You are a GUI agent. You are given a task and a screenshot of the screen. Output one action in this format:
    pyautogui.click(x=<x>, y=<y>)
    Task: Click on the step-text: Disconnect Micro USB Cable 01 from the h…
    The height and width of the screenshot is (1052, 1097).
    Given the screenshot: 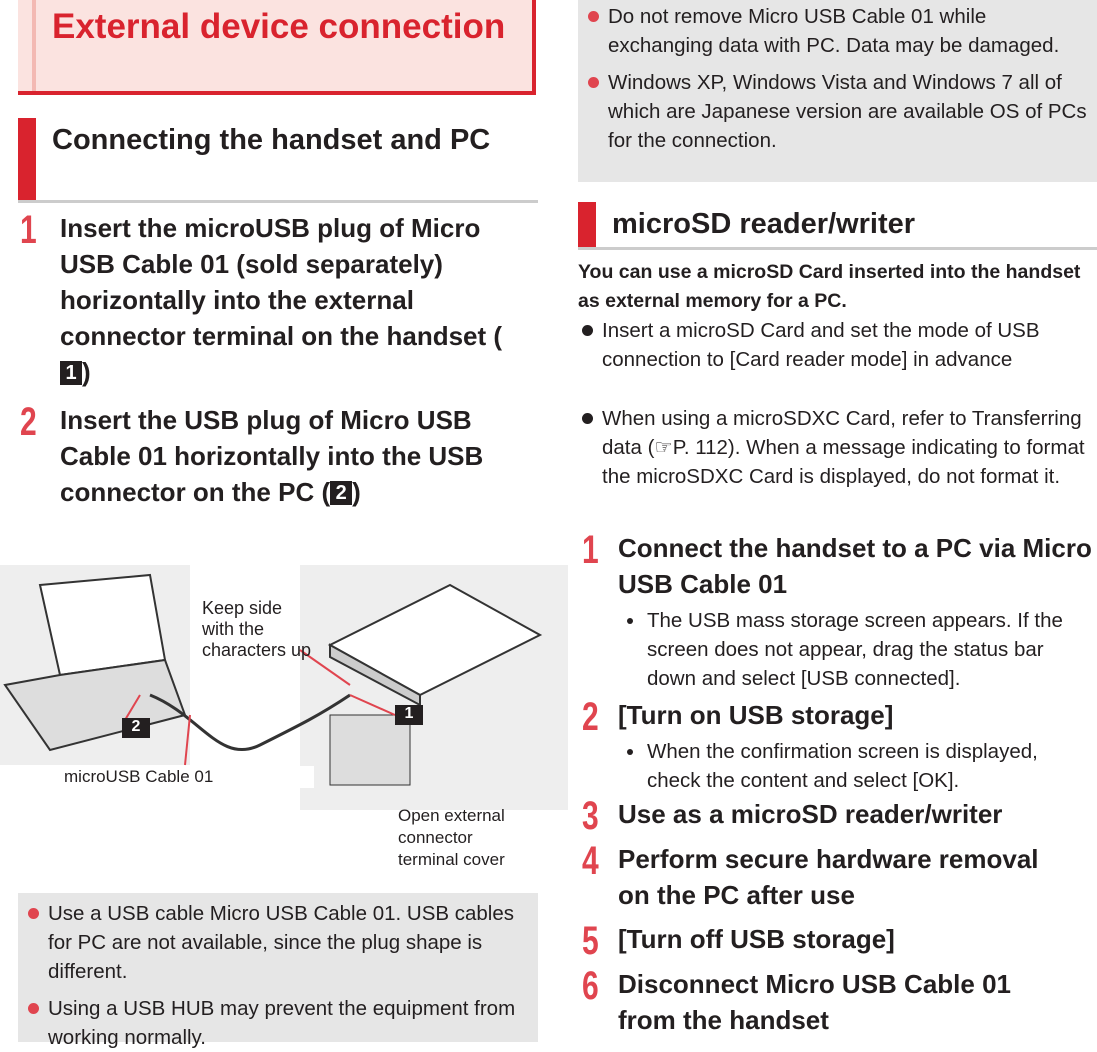 What is the action you would take?
    pyautogui.click(x=814, y=1002)
    